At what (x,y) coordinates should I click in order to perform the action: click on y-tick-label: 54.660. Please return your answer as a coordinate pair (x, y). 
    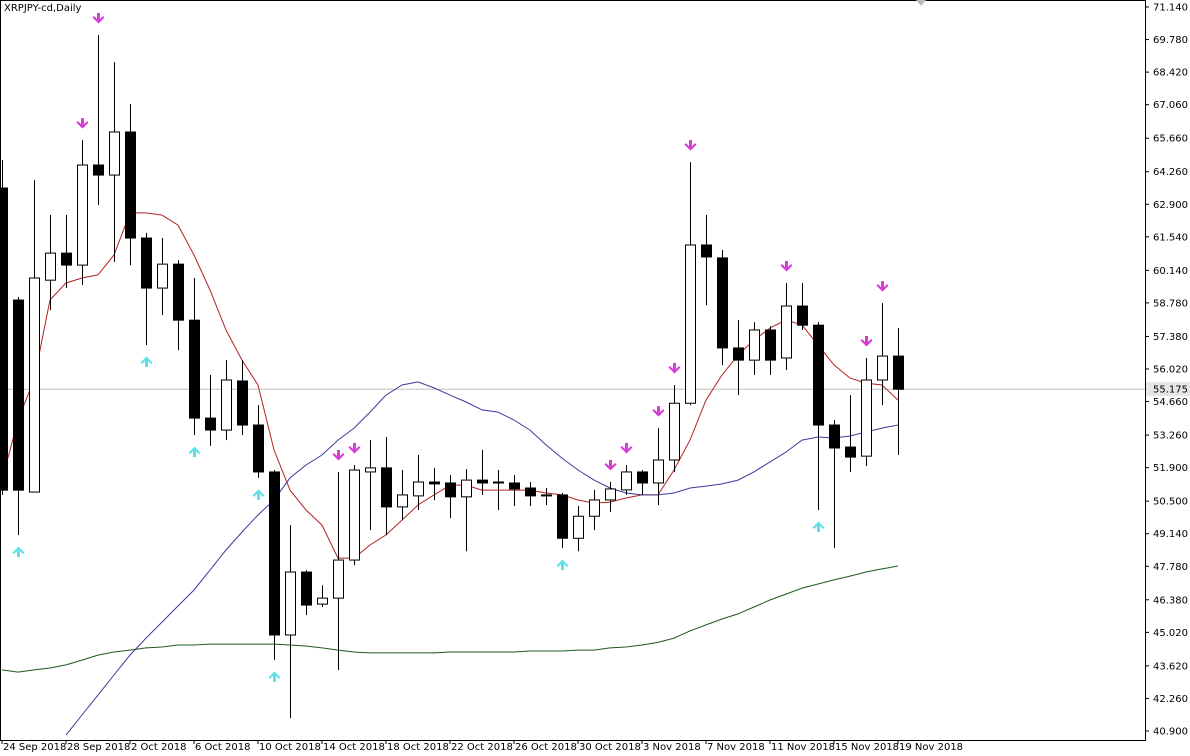
    Looking at the image, I should click on (1170, 402).